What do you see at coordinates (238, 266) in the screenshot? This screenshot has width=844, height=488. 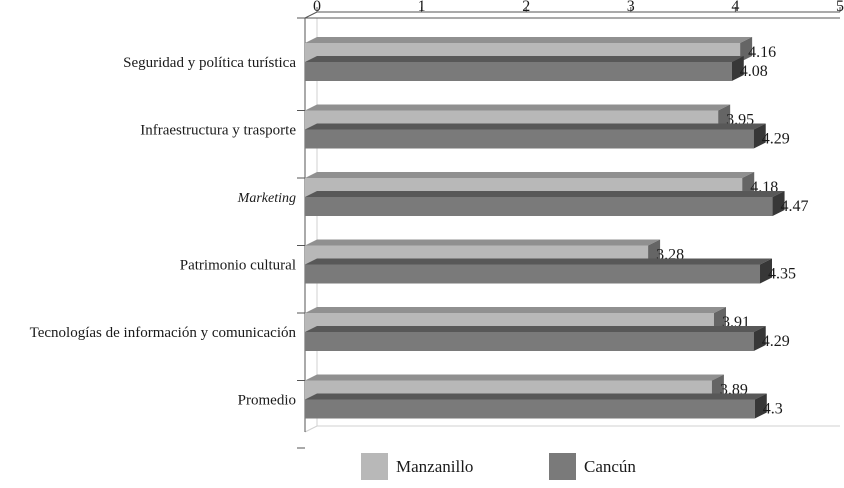 I see `category-label: Patrimonio cultural` at bounding box center [238, 266].